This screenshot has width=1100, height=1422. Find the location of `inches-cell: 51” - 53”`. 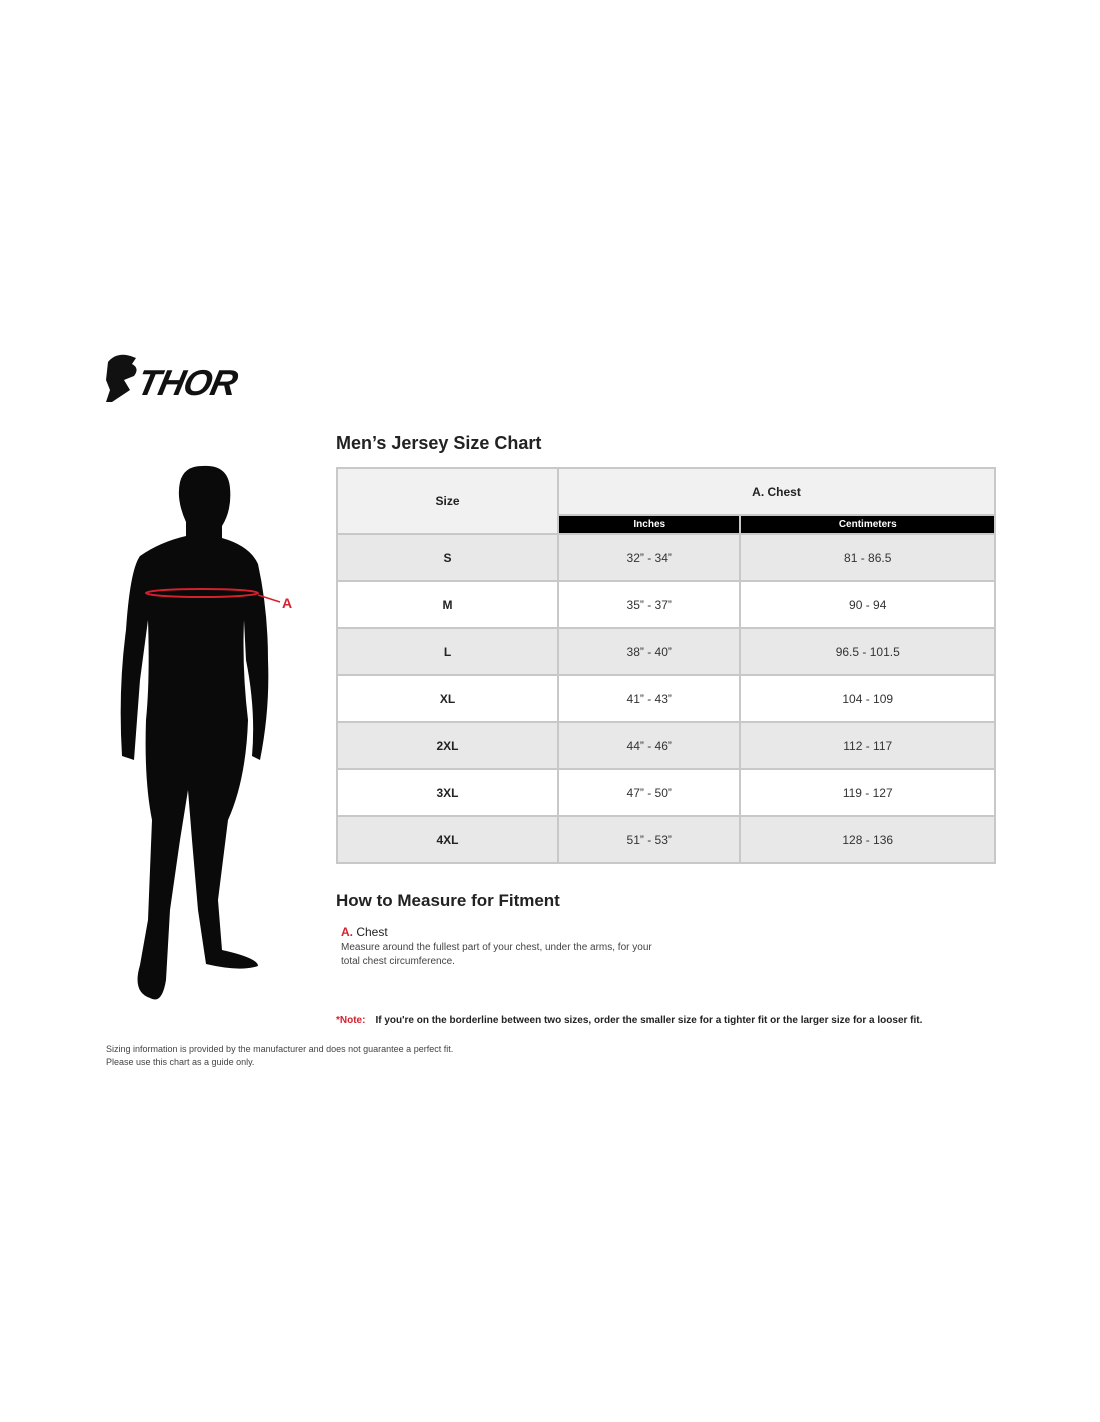

inches-cell: 51” - 53” is located at coordinates (649, 839).